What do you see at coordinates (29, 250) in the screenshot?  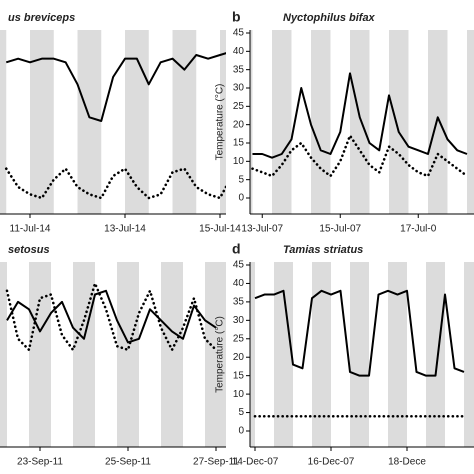 I see `panel-title: setosus` at bounding box center [29, 250].